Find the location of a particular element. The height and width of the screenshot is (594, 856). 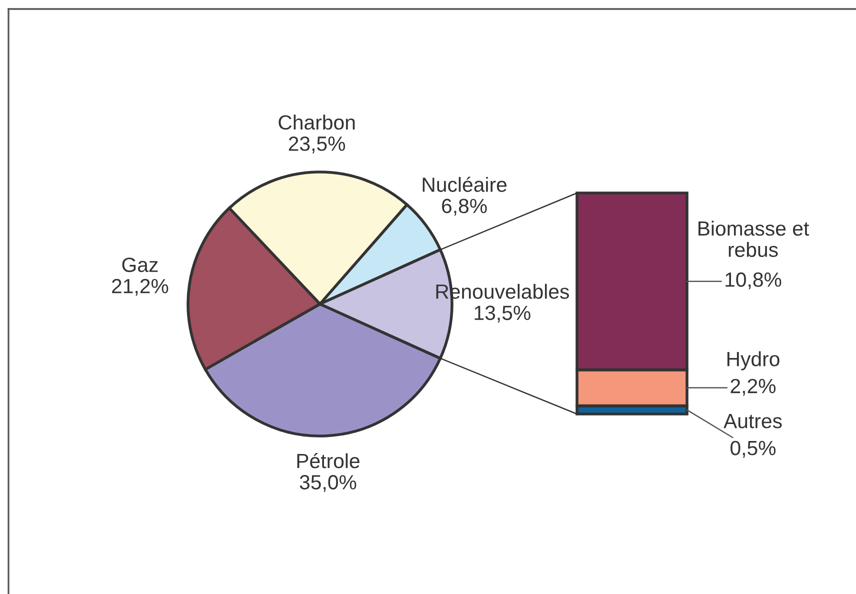

data-label: 6,8% is located at coordinates (464, 207).